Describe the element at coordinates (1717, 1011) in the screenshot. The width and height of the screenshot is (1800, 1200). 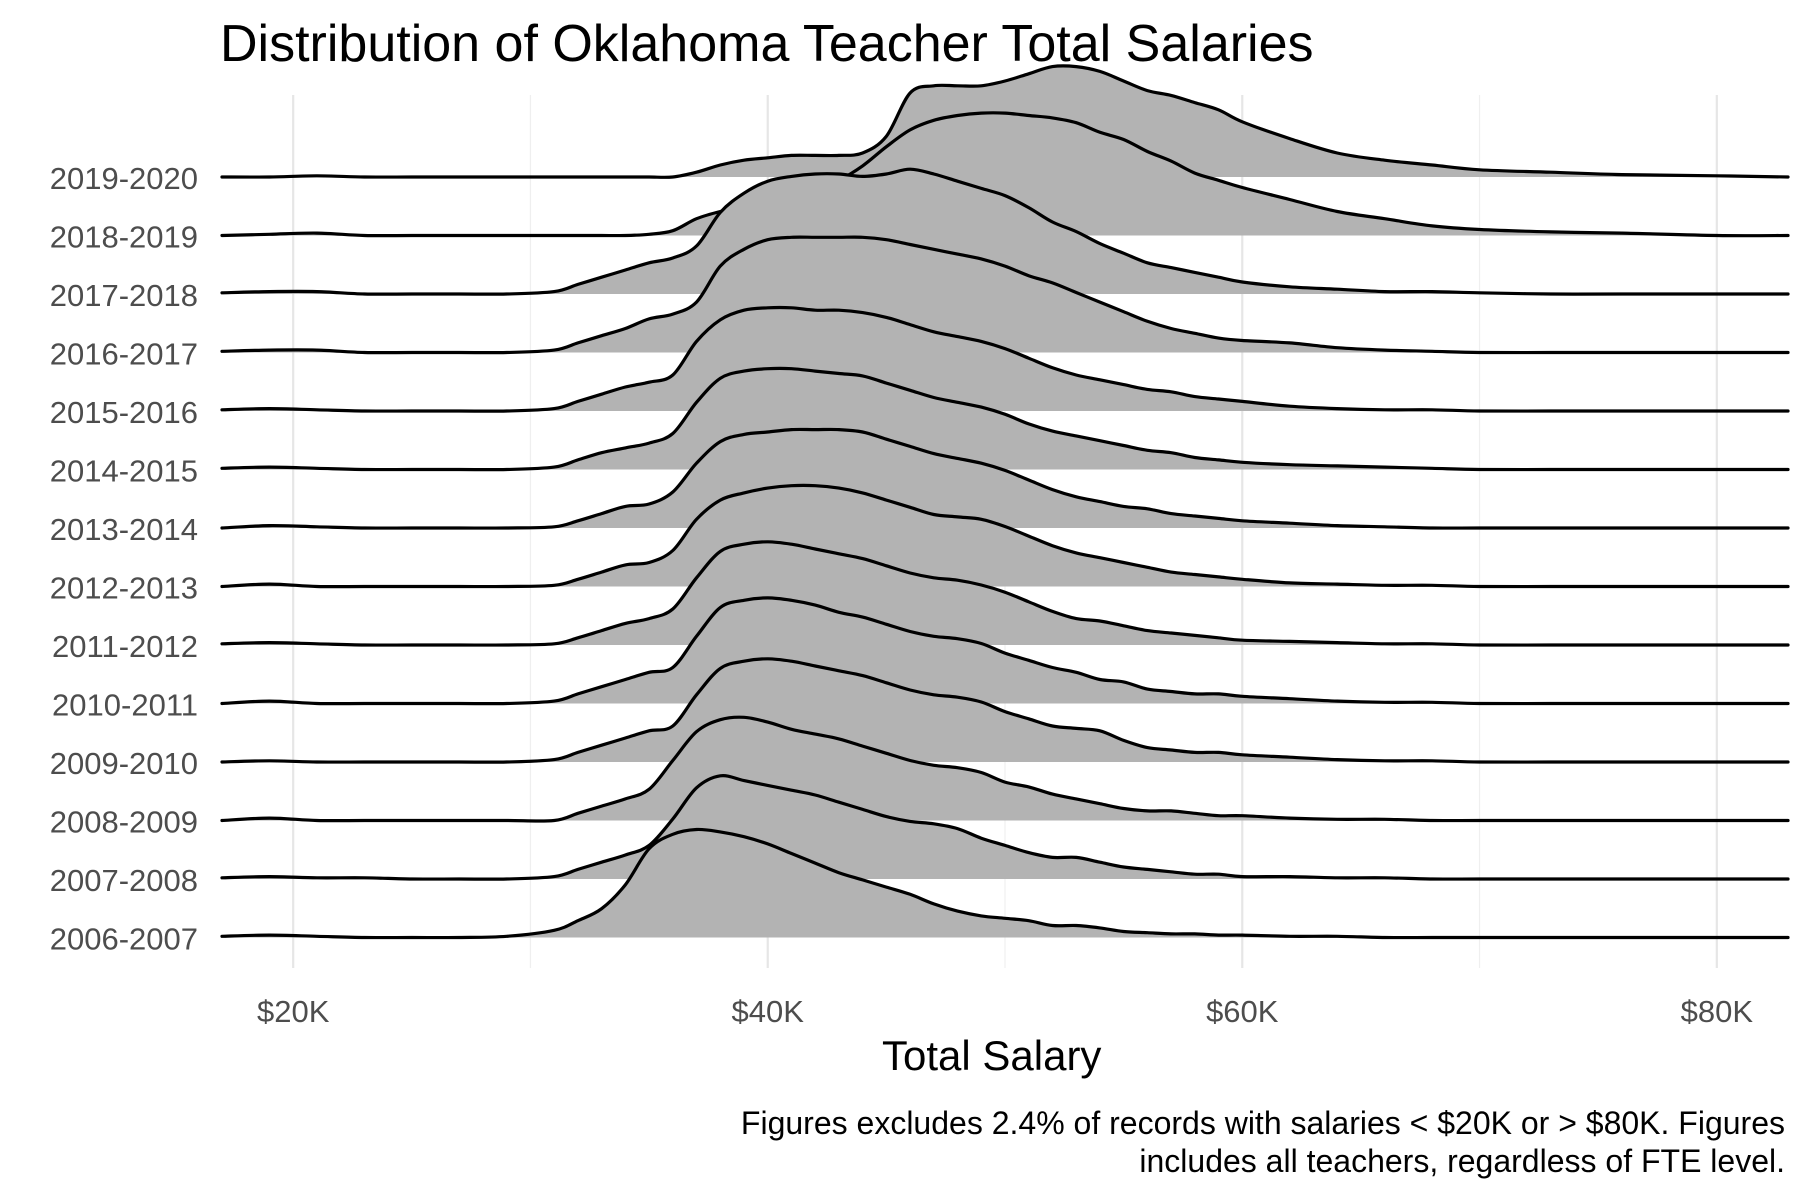
I see `x-tick-label: $80K` at that location.